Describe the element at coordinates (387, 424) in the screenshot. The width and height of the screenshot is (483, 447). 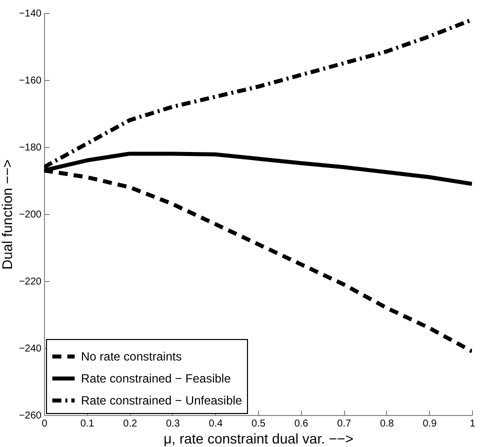
I see `x-tick-label: 0.8` at that location.